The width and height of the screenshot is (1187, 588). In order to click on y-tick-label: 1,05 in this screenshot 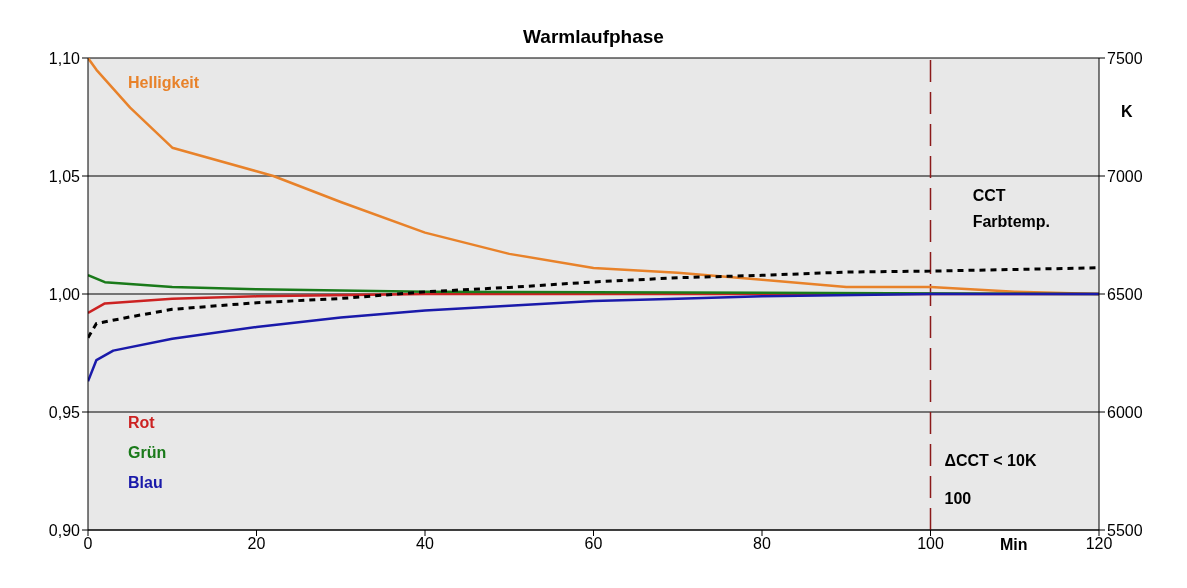, I will do `click(64, 176)`.